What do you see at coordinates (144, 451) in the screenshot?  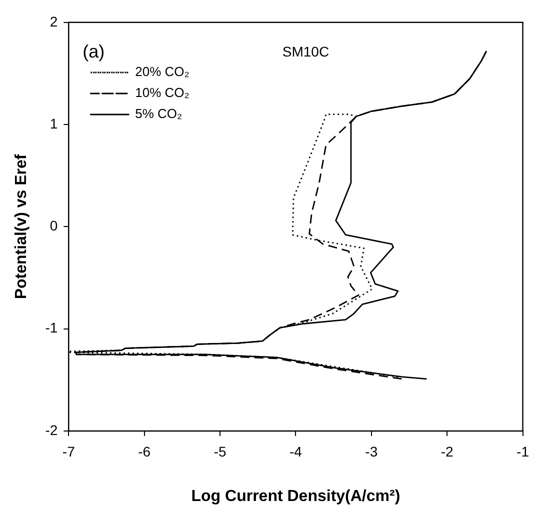 I see `x-tick-label: -6` at bounding box center [144, 451].